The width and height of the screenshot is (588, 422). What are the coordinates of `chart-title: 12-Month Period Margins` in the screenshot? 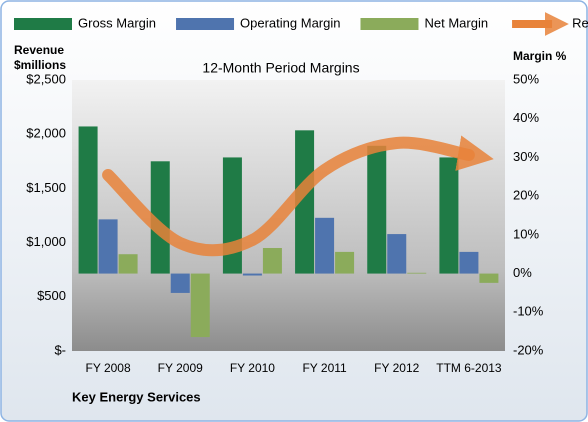 It's located at (280, 68).